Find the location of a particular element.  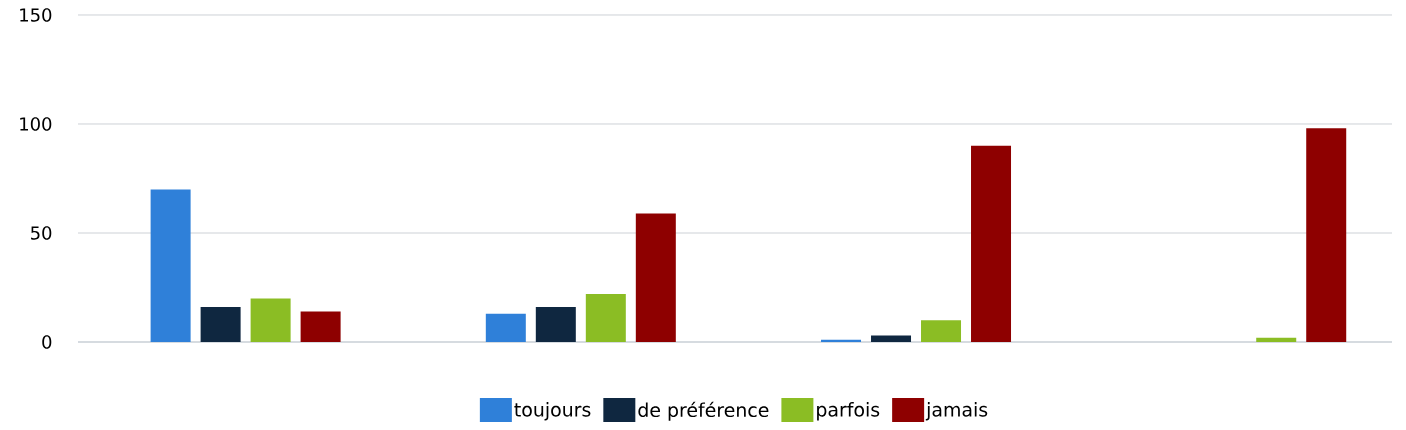

y-tick-label: 100 is located at coordinates (36, 124).